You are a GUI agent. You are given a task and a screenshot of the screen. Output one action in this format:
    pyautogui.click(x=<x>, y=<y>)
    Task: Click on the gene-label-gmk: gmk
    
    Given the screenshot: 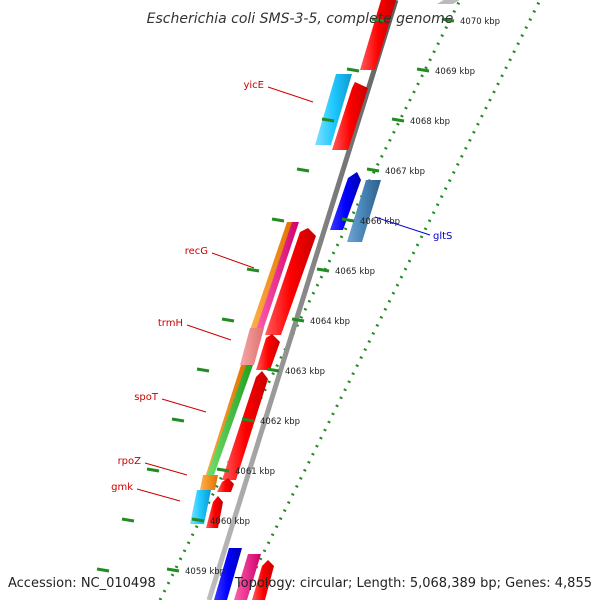 What is the action you would take?
    pyautogui.click(x=122, y=487)
    